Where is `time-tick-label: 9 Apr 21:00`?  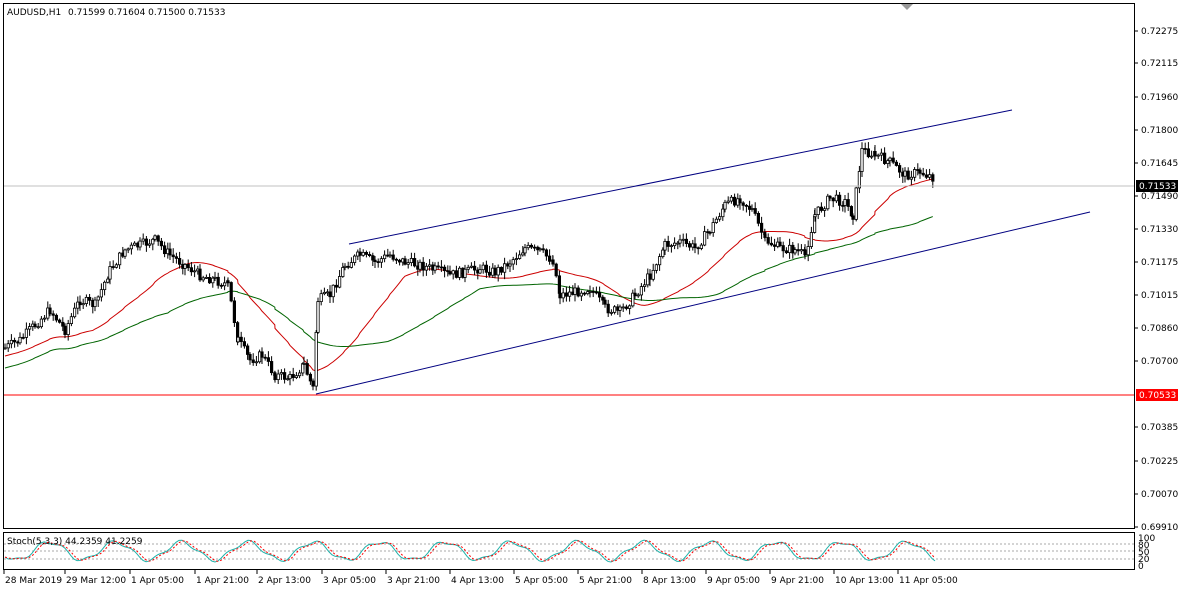
time-tick-label: 9 Apr 21:00 is located at coordinates (797, 581).